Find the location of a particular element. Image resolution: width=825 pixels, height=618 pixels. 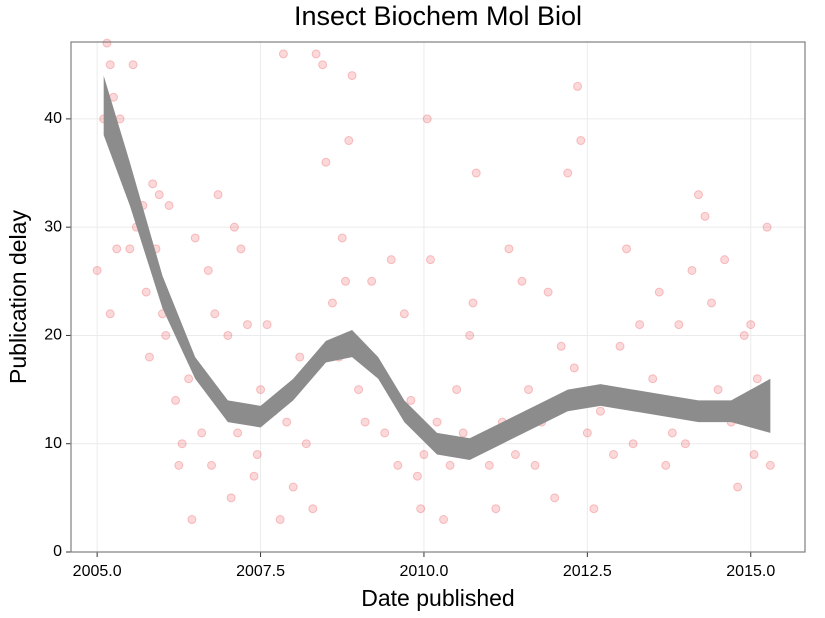

y-tick-label: 40 is located at coordinates (53, 118).